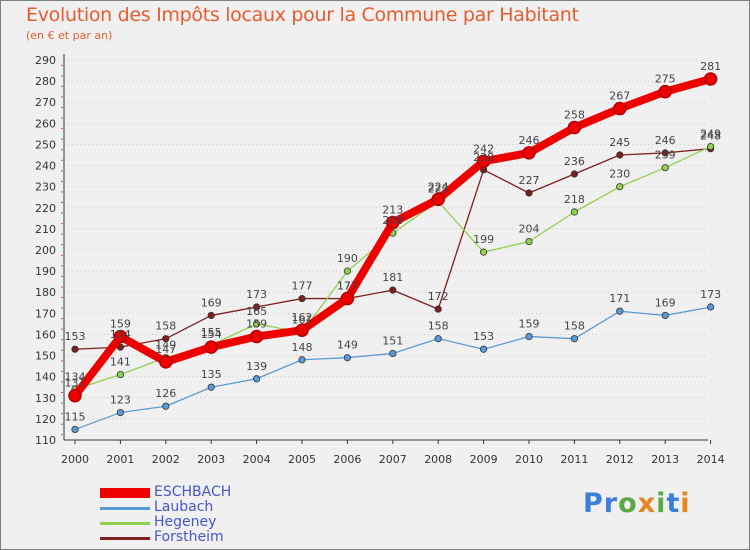 Image resolution: width=750 pixels, height=550 pixels. What do you see at coordinates (185, 522) in the screenshot?
I see `legend-label-hegeney: Hegeney` at bounding box center [185, 522].